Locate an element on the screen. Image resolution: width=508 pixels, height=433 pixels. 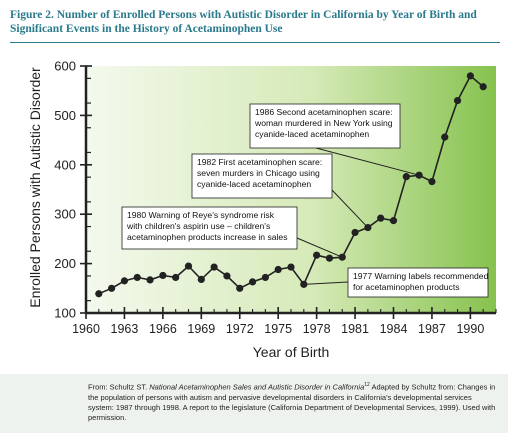
annotation-text: seven murders in Chicago using is located at coordinates (258, 173).